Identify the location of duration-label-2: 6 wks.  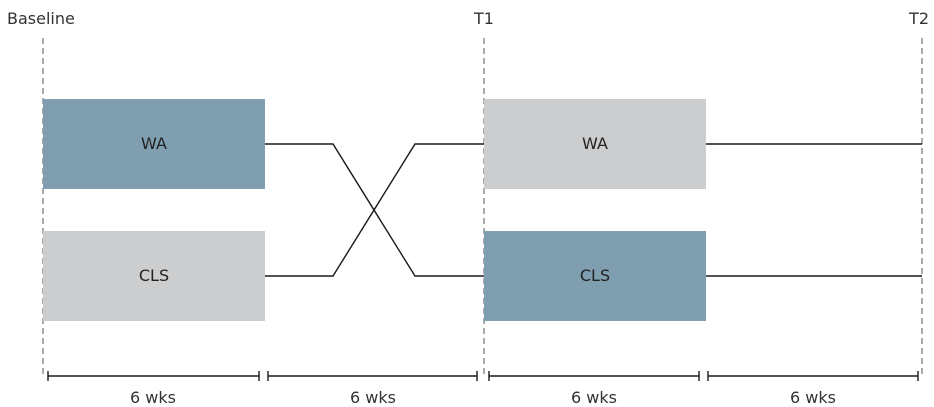
(373, 397).